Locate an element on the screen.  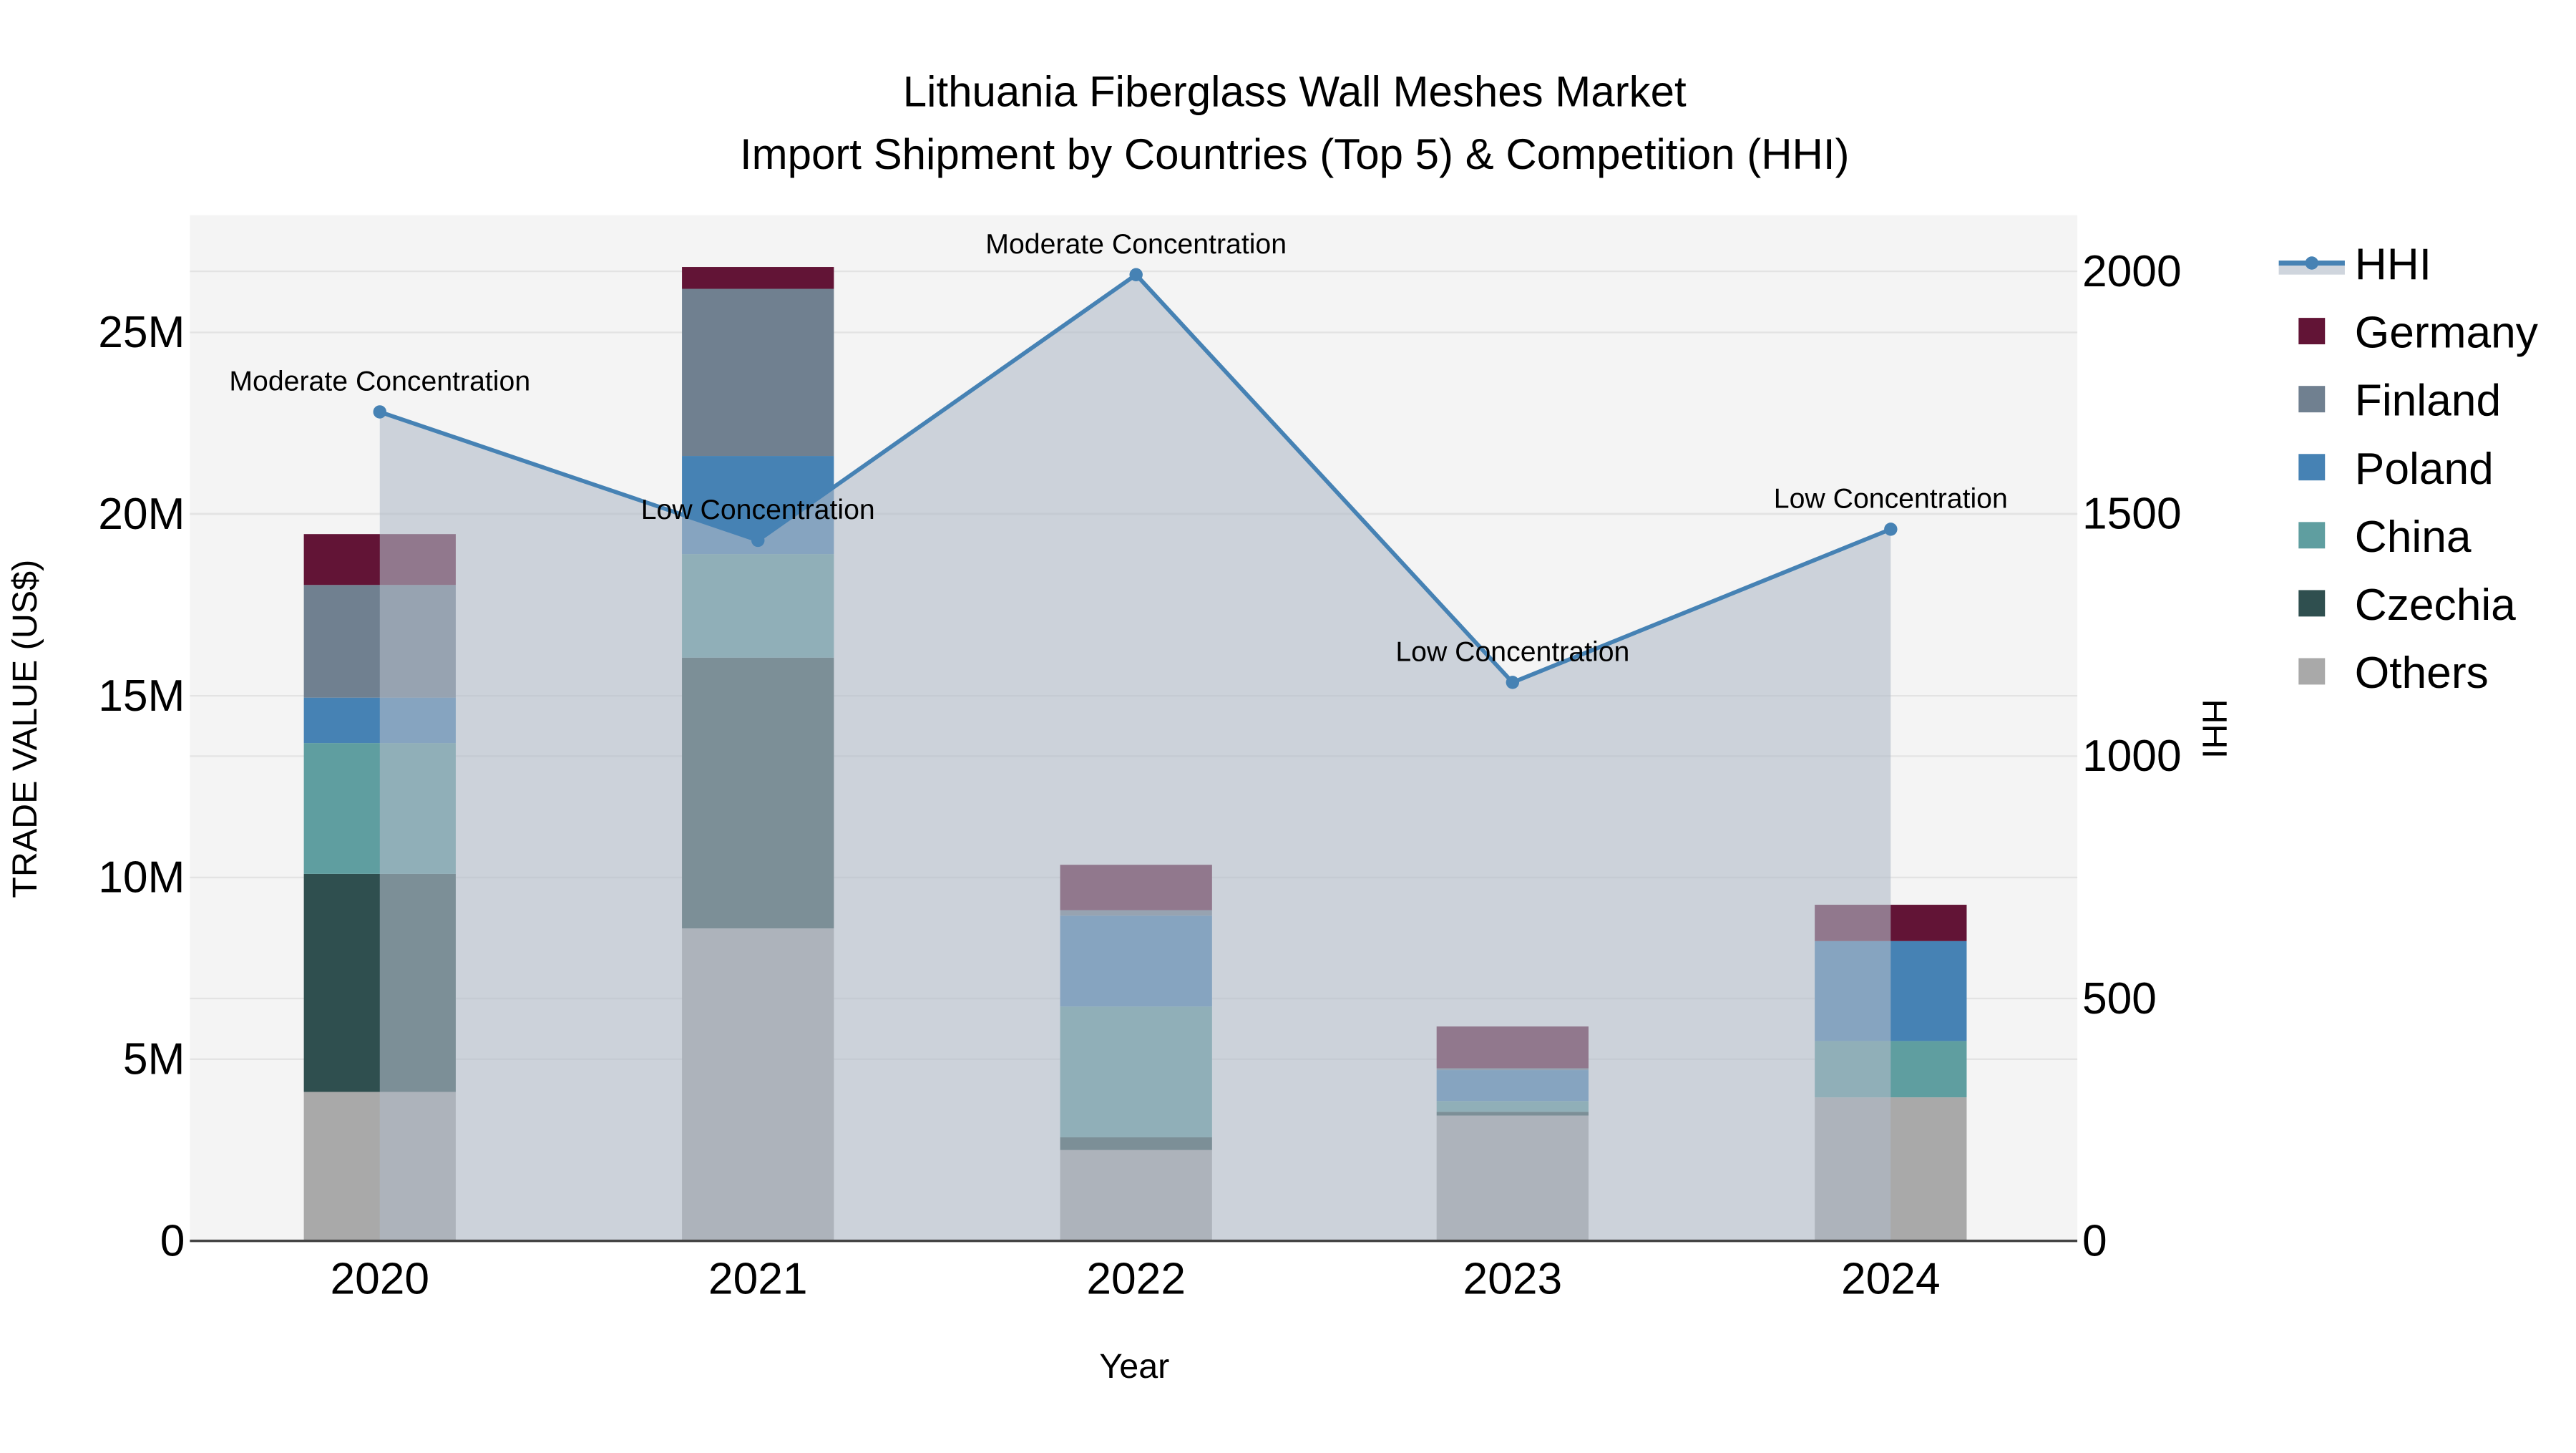
y-right-tick-label: 500 is located at coordinates (2119, 999).